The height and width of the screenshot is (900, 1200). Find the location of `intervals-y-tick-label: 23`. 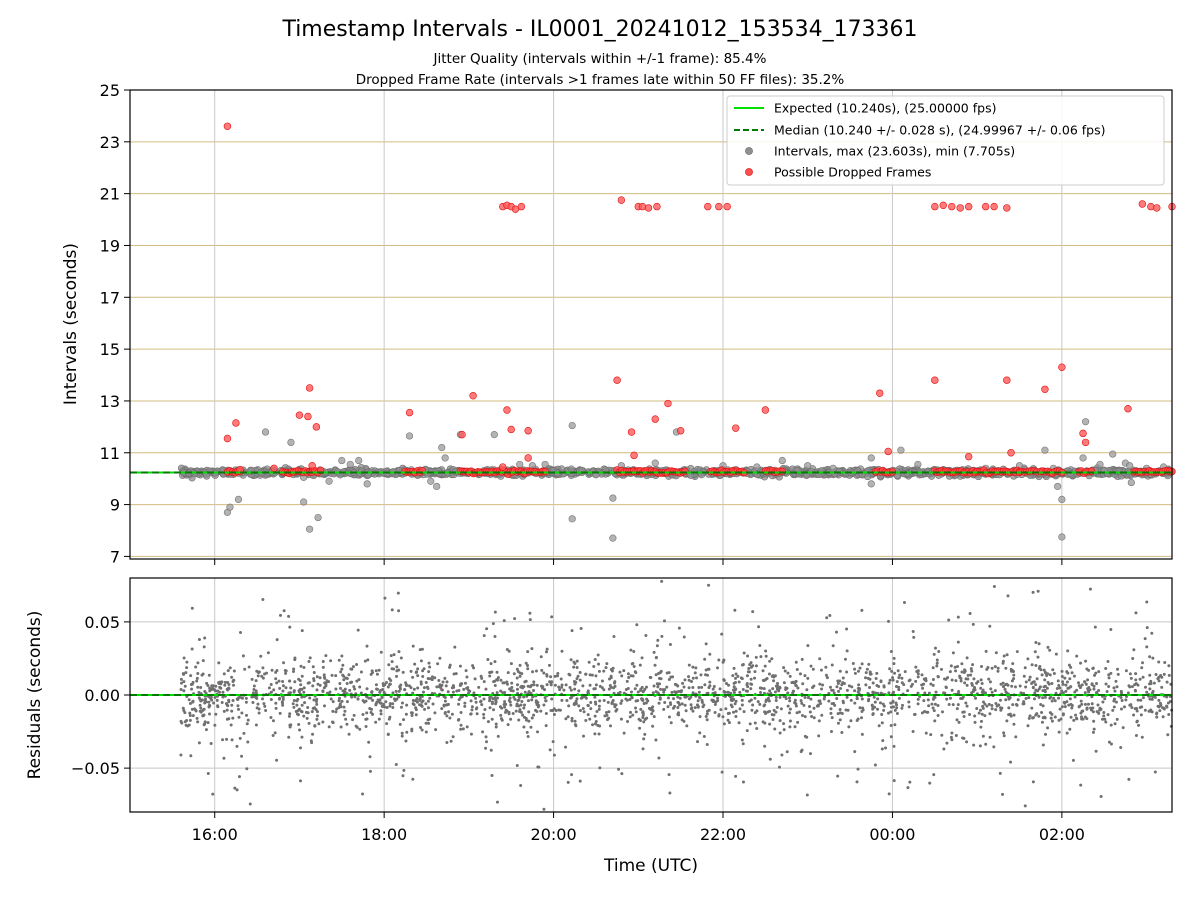

intervals-y-tick-label: 23 is located at coordinates (110, 142).